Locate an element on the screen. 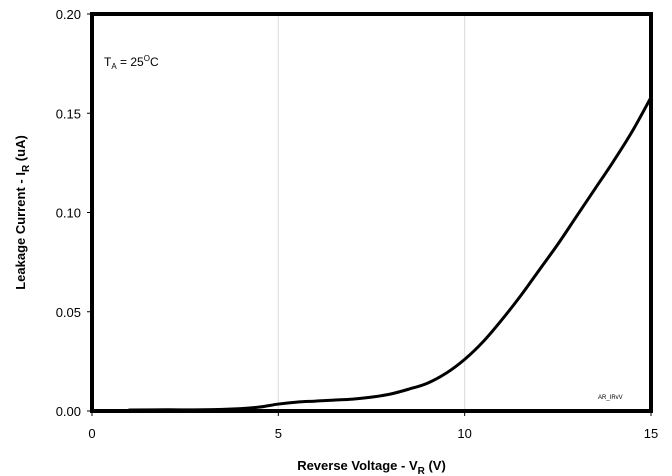  y-axis-ticks: 0.00 0.05 0.10 0.15 0.20 is located at coordinates (74, 213).